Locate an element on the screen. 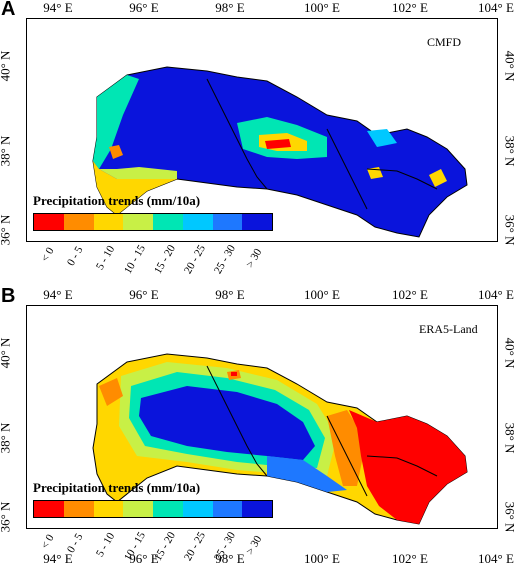  x-tick-top-100: 100° E is located at coordinates (322, 7).